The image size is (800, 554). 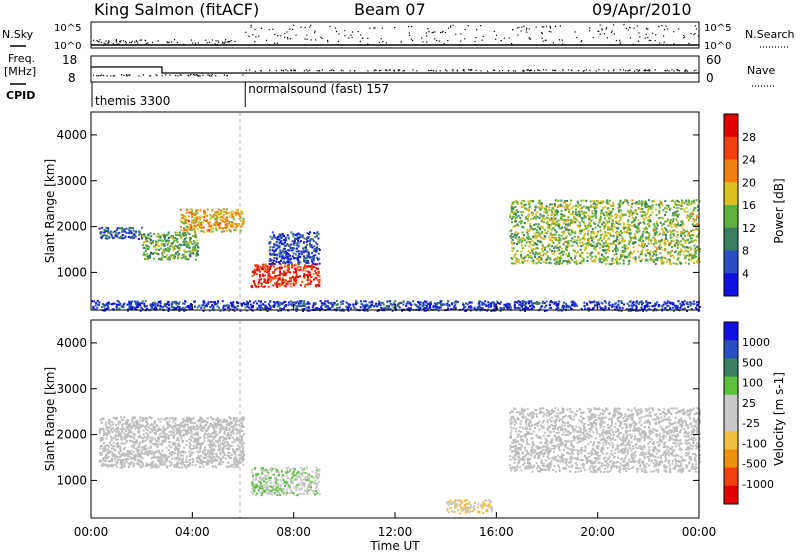 What do you see at coordinates (20, 95) in the screenshot?
I see `cpid-label: CPID` at bounding box center [20, 95].